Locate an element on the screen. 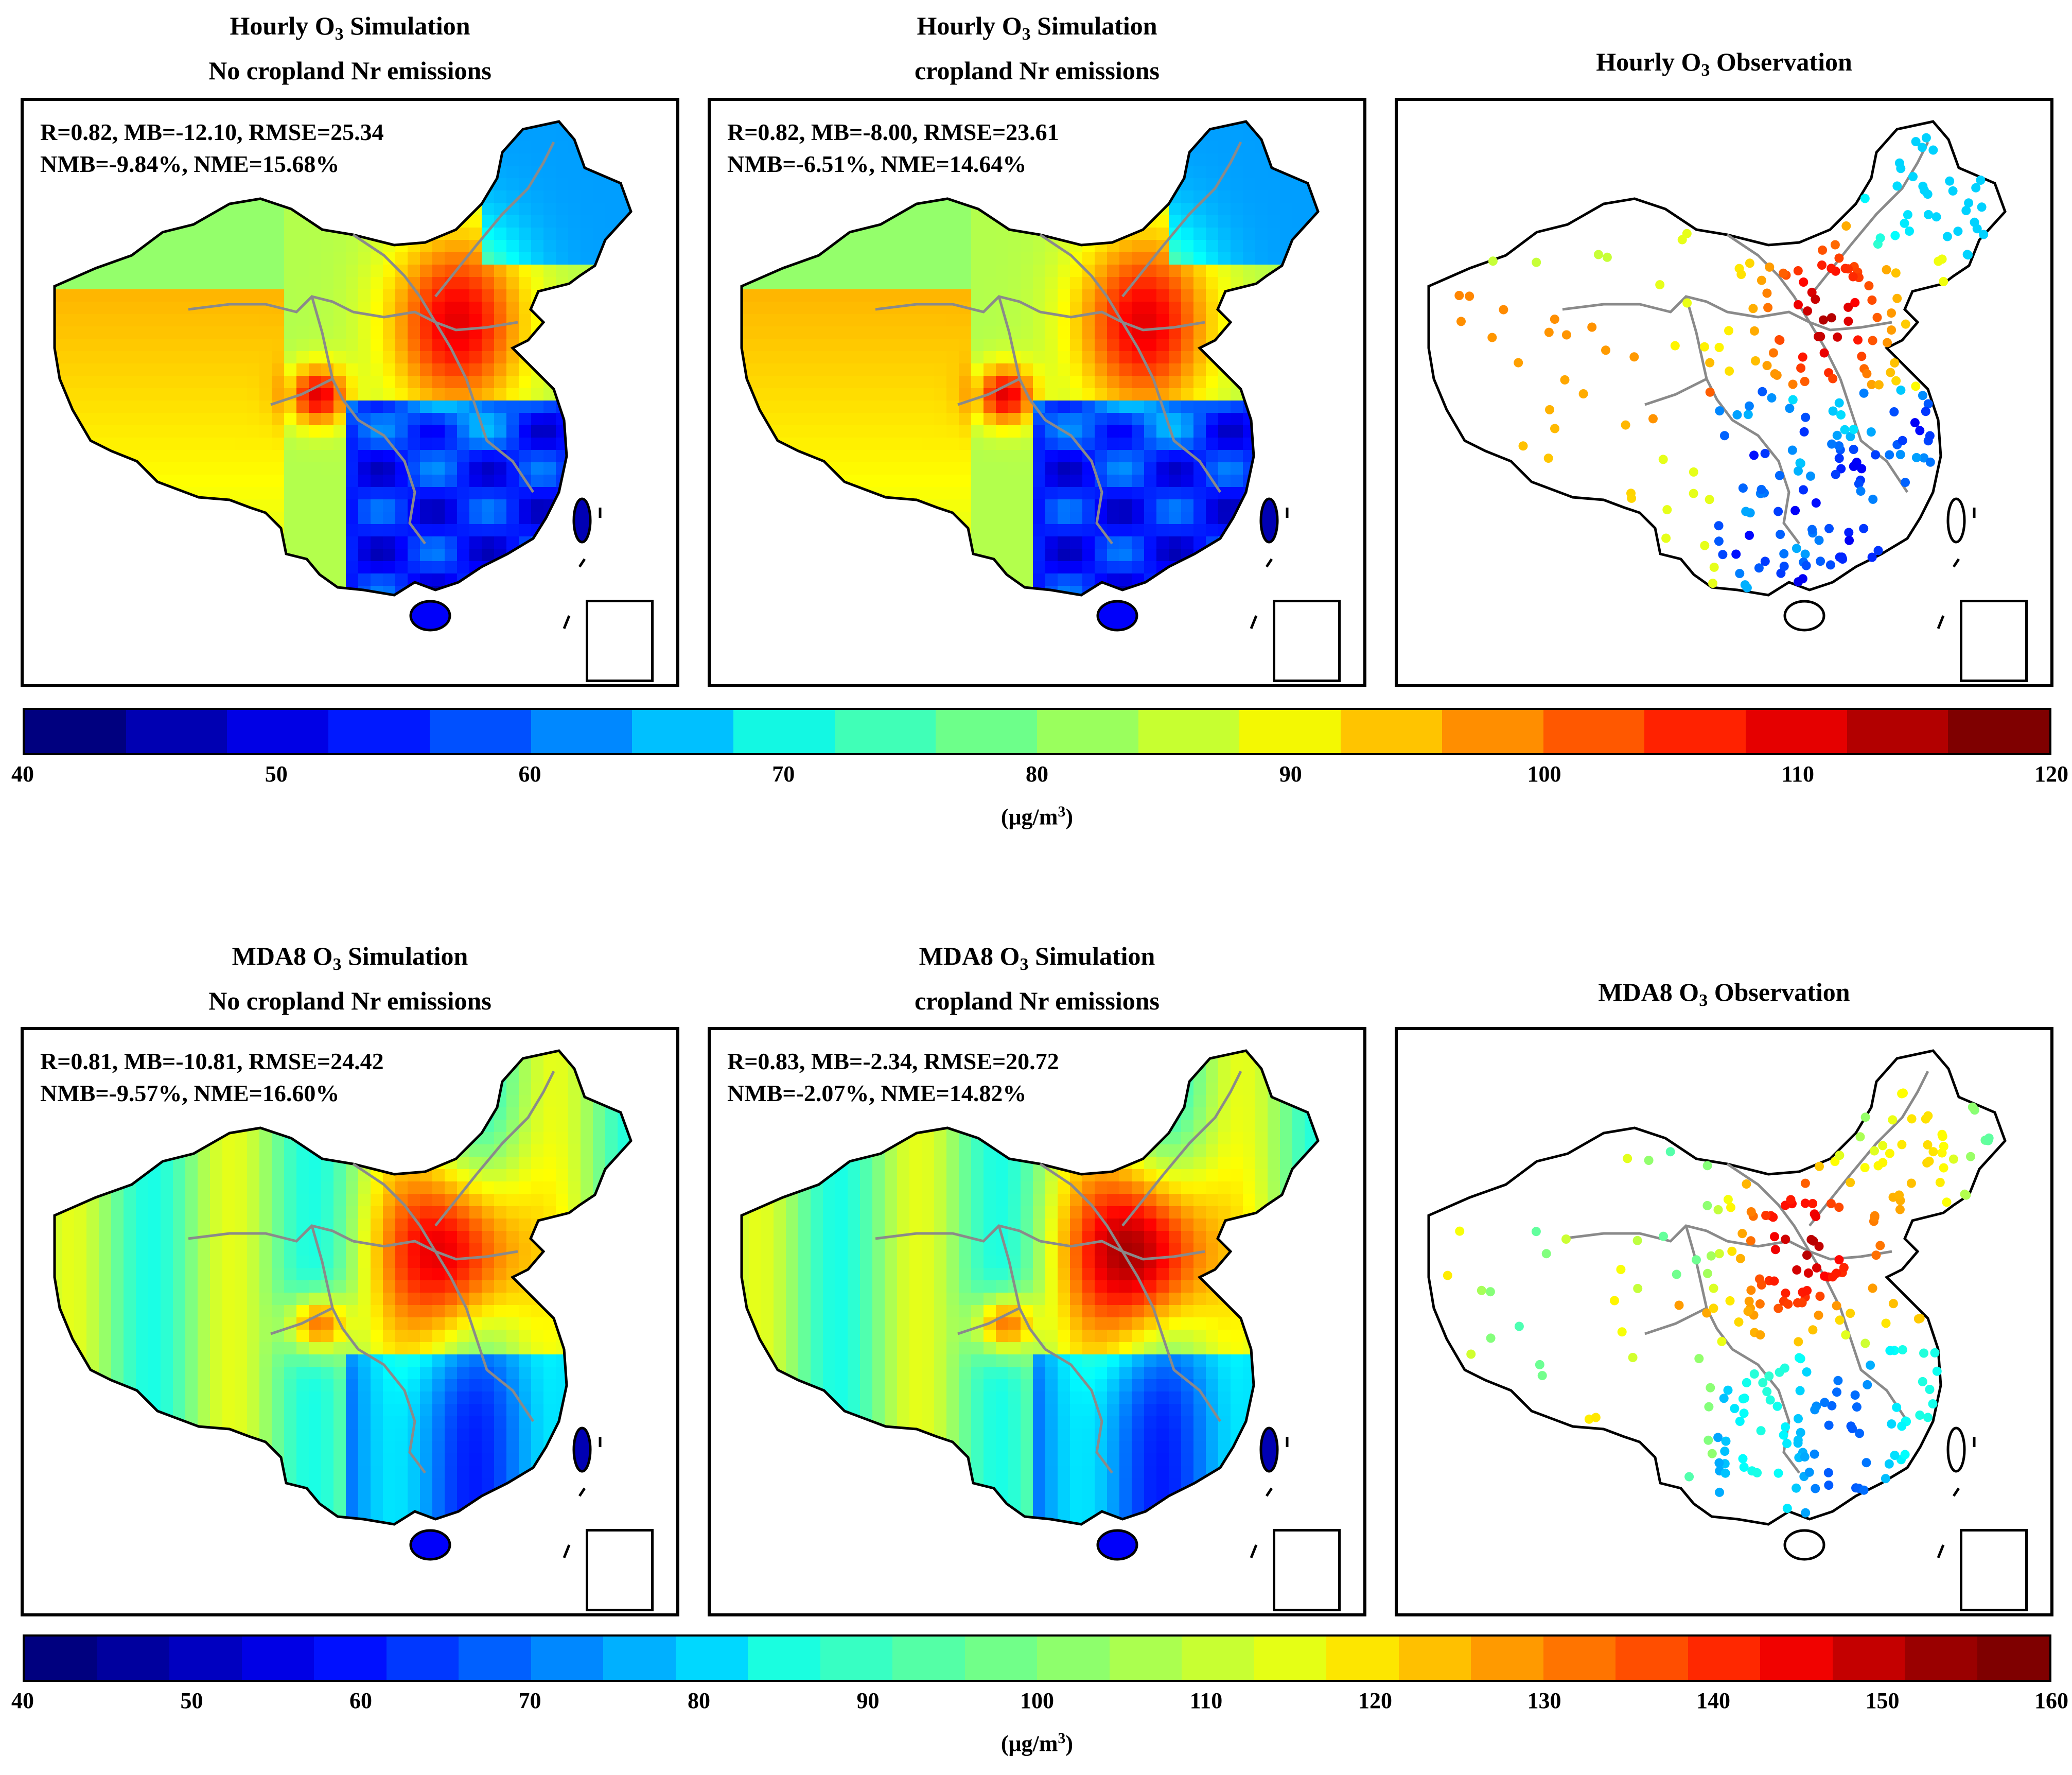 This screenshot has height=1775, width=2072. china-map-observation is located at coordinates (1717, 376).